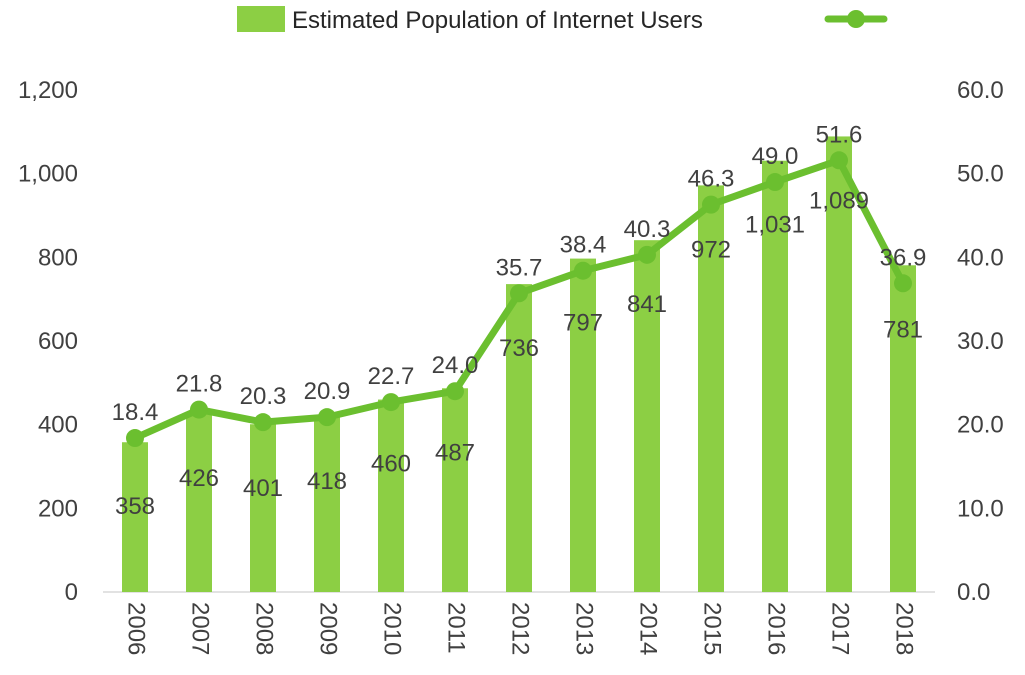 The width and height of the screenshot is (1025, 675). I want to click on x-axis-tick-label: 2012, so click(520, 628).